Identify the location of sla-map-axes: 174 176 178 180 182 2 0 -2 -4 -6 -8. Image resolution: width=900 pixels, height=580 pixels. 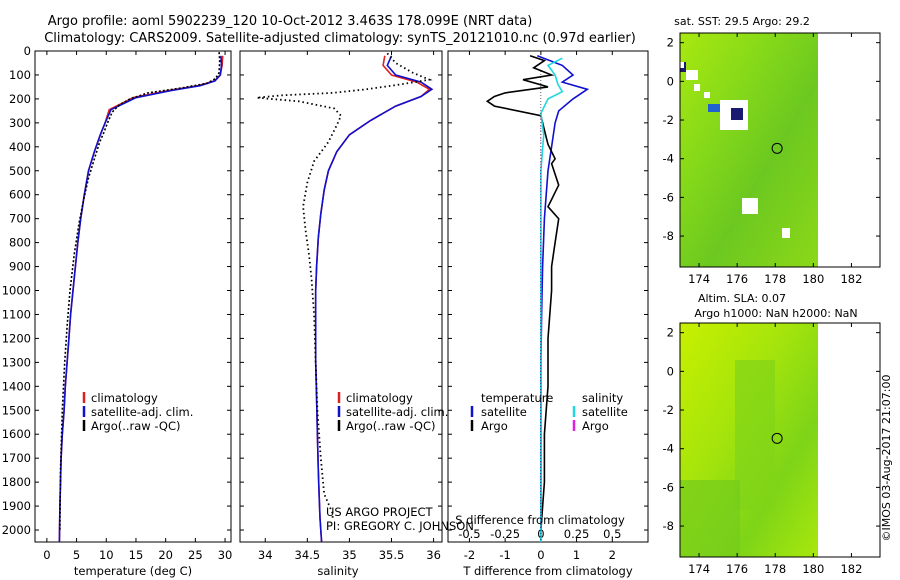
(771, 449).